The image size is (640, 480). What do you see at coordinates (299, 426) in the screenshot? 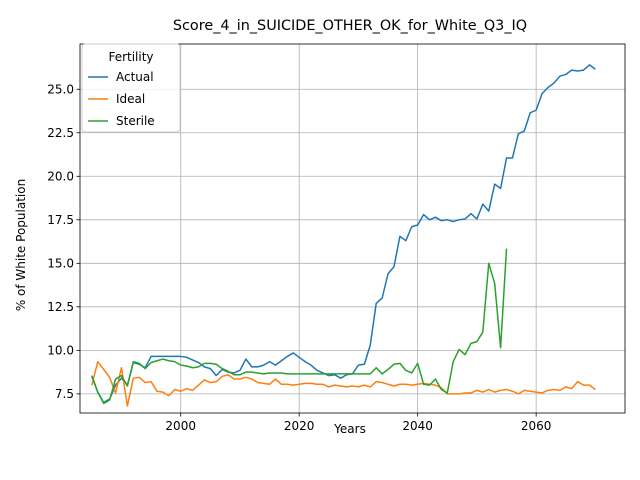
I see `x-tick-label: 2020` at bounding box center [299, 426].